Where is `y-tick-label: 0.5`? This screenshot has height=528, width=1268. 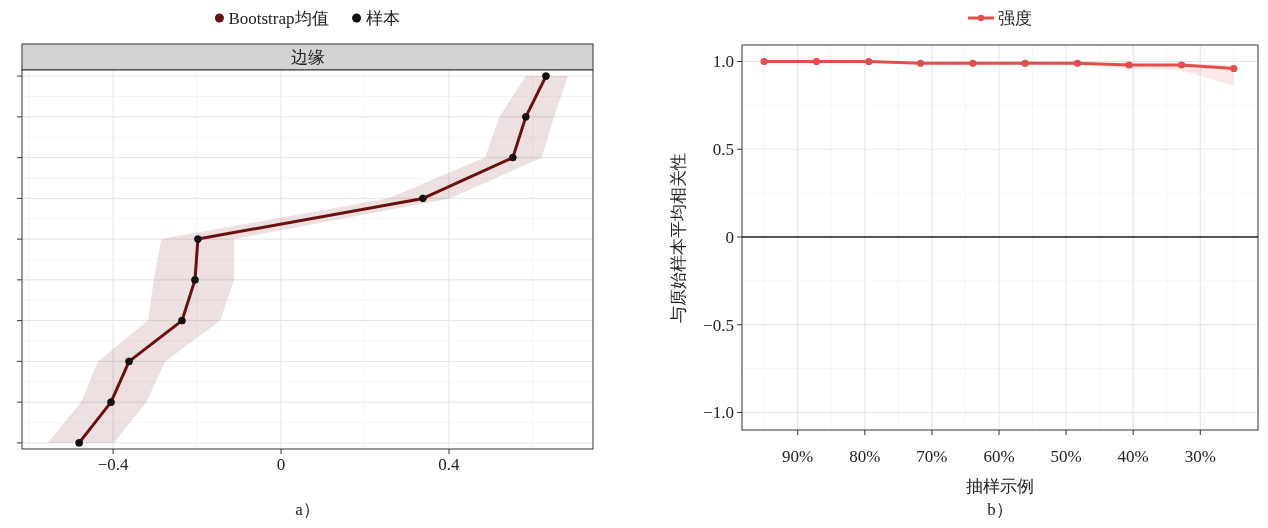 y-tick-label: 0.5 is located at coordinates (723, 150).